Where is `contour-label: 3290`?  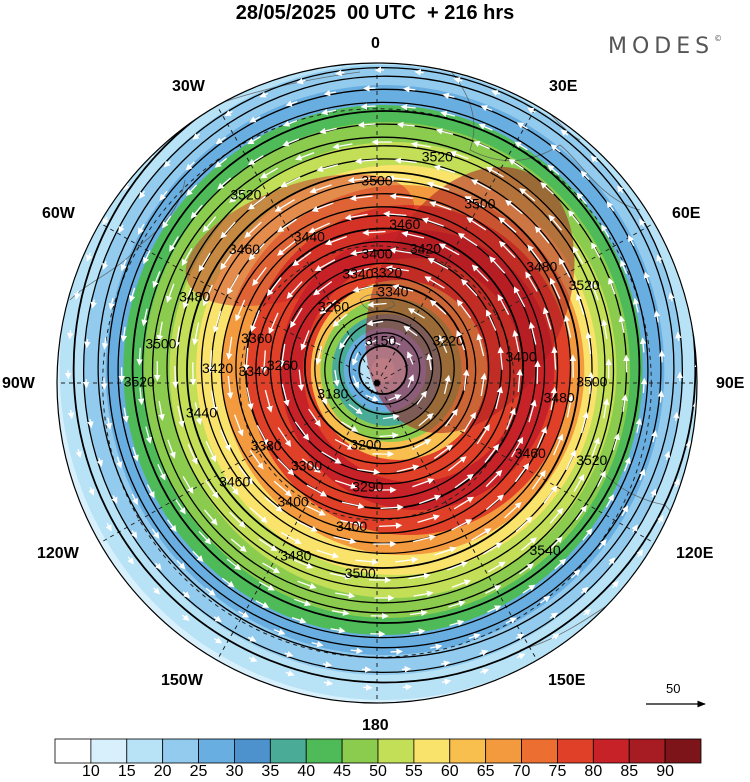 contour-label: 3290 is located at coordinates (367, 486).